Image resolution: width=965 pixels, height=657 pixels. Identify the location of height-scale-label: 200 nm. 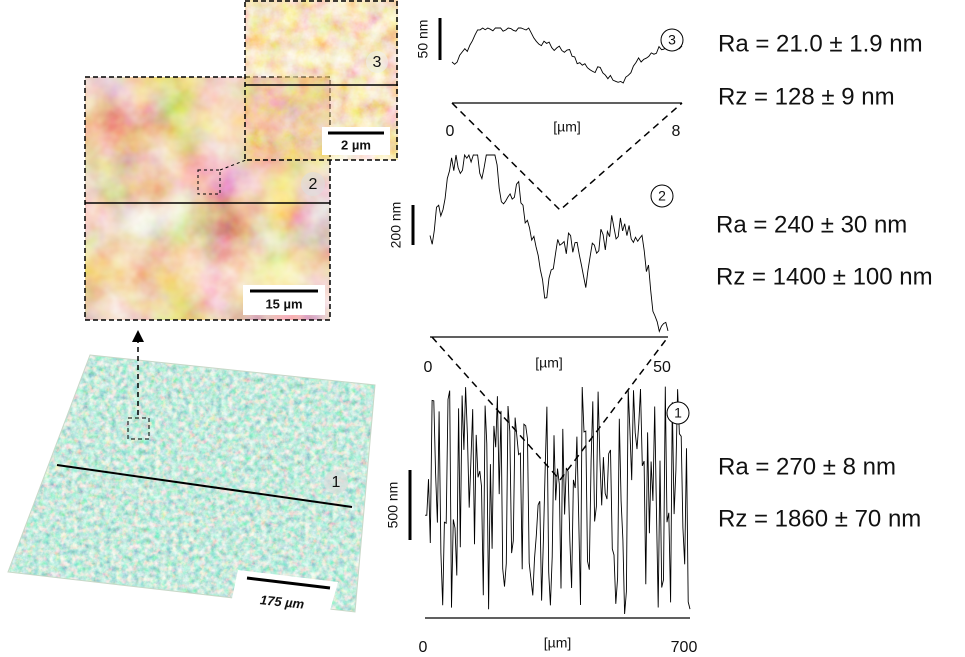
(396, 225).